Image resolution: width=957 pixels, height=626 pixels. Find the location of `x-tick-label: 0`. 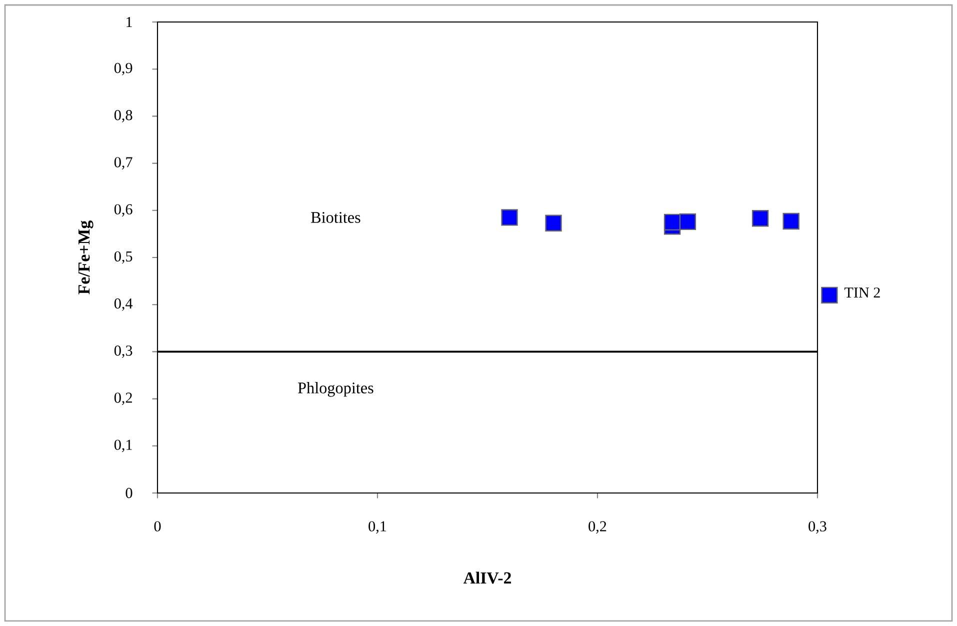

x-tick-label: 0 is located at coordinates (157, 526).